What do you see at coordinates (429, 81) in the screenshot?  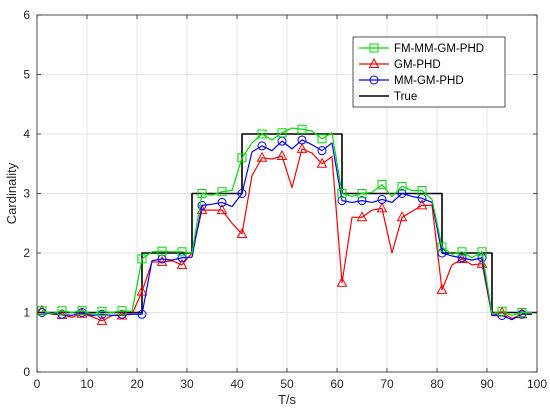 I see `legend-label: MM-GM-PHD` at bounding box center [429, 81].